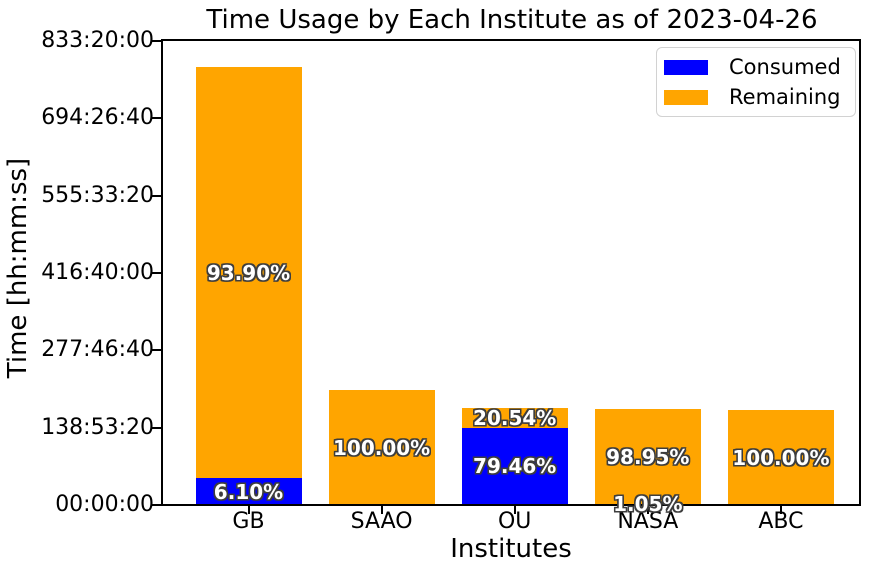  Describe the element at coordinates (648, 504) in the screenshot. I see `percent-label-consumed-nasa: 1.05%` at that location.